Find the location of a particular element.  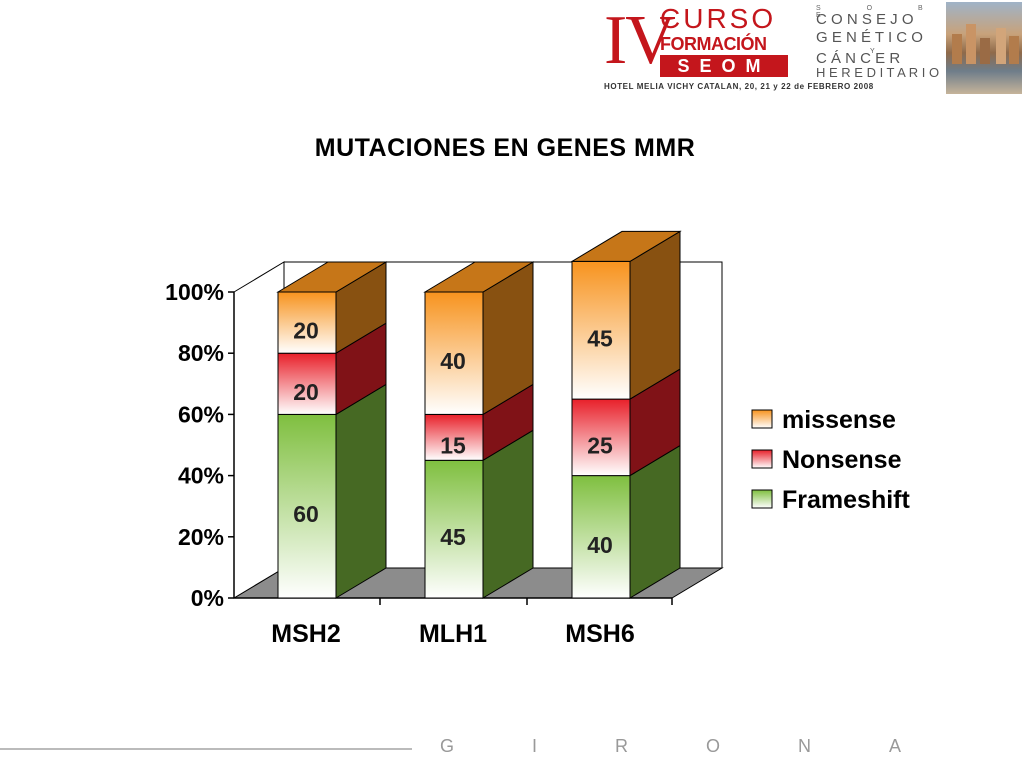

x-axis-labels: MSH2 MLH1 MSH6 is located at coordinates (452, 634).